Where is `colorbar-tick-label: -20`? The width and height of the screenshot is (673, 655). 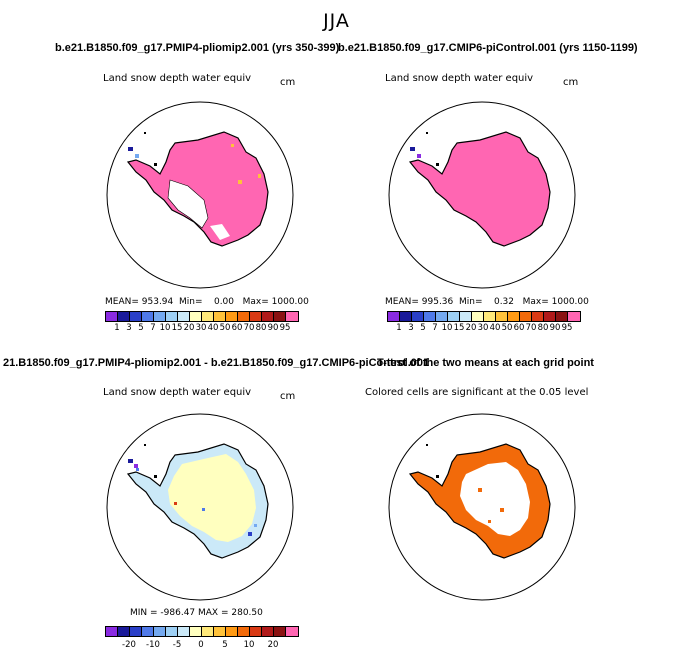
colorbar-tick-label: -20 is located at coordinates (129, 645).